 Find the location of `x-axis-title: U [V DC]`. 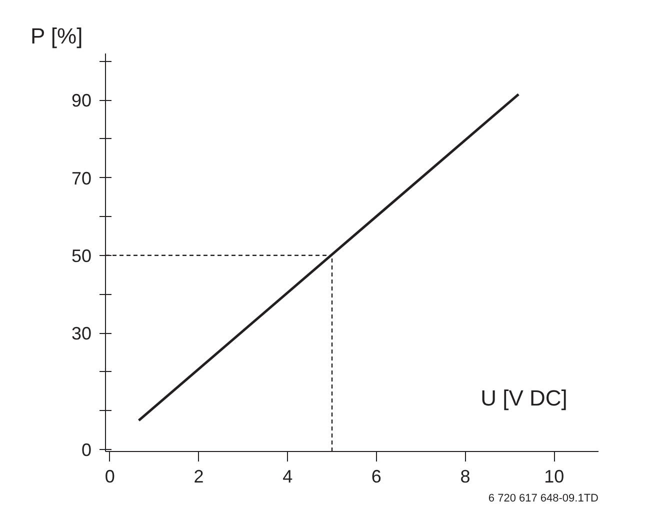

x-axis-title: U [V DC] is located at coordinates (524, 398).